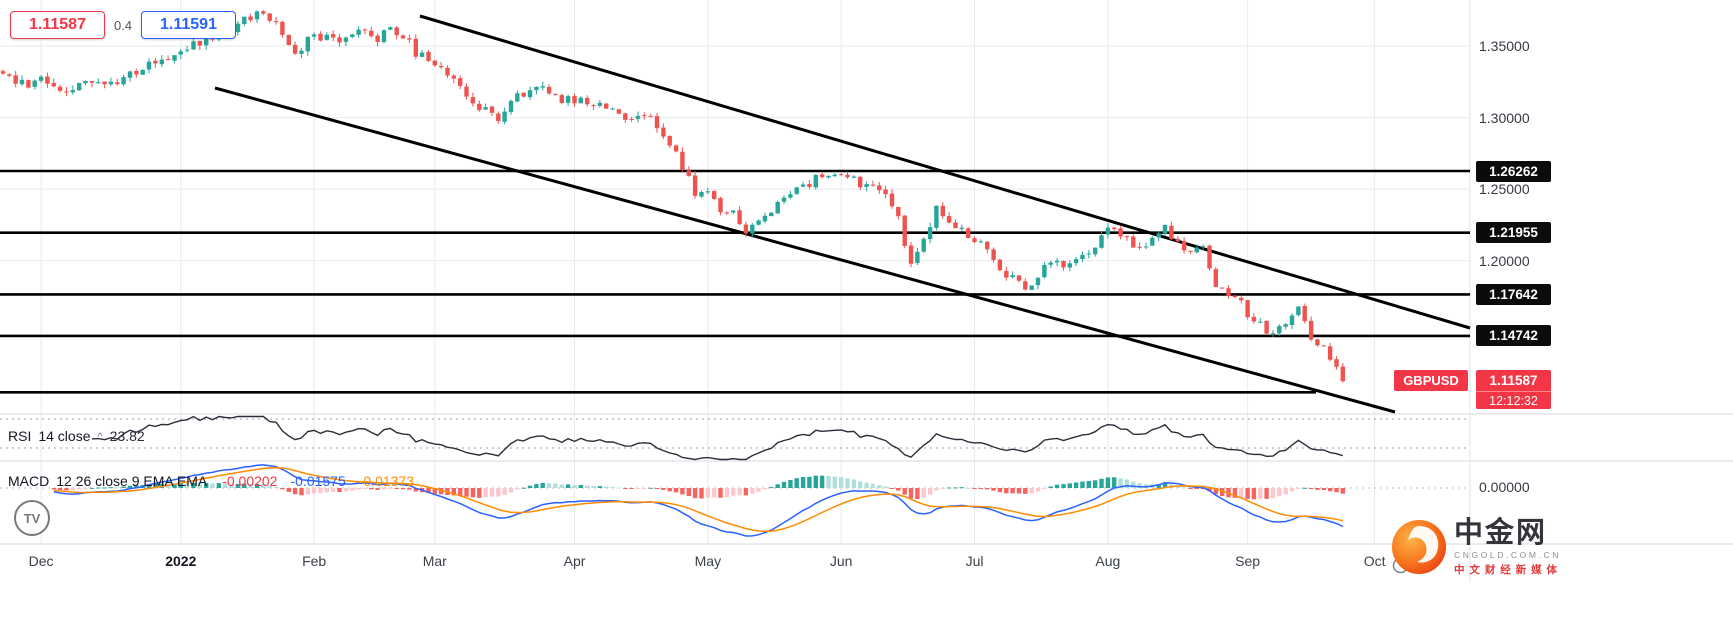 The image size is (1733, 644). What do you see at coordinates (64, 436) in the screenshot?
I see `rsi-params: 14 close` at bounding box center [64, 436].